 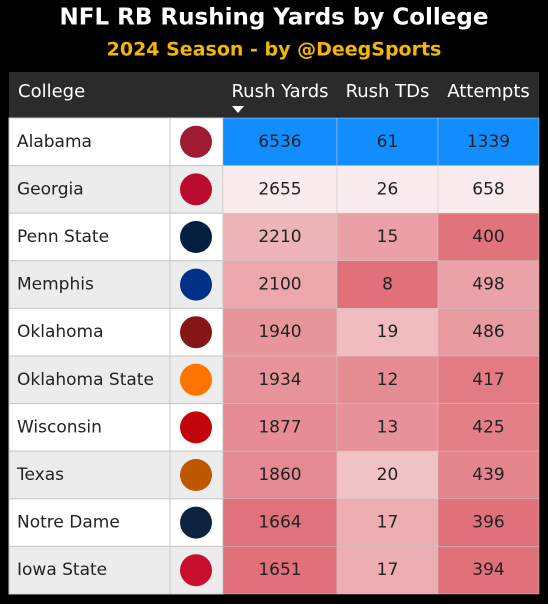 I want to click on cell-value: 1934, so click(x=279, y=380).